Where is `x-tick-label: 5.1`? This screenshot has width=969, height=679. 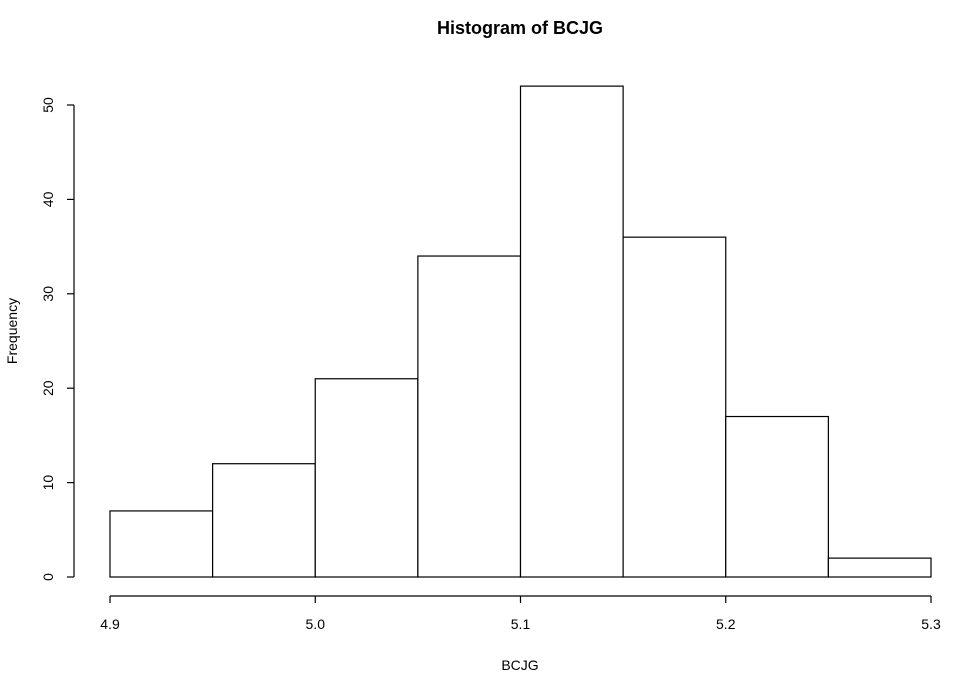
x-tick-label: 5.1 is located at coordinates (521, 624).